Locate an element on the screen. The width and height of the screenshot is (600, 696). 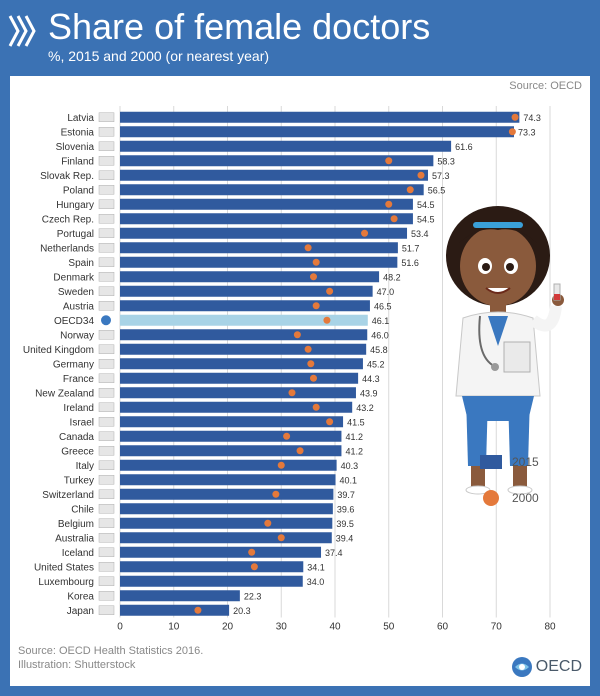
flag-belgium-icon is located at coordinates (106, 523).